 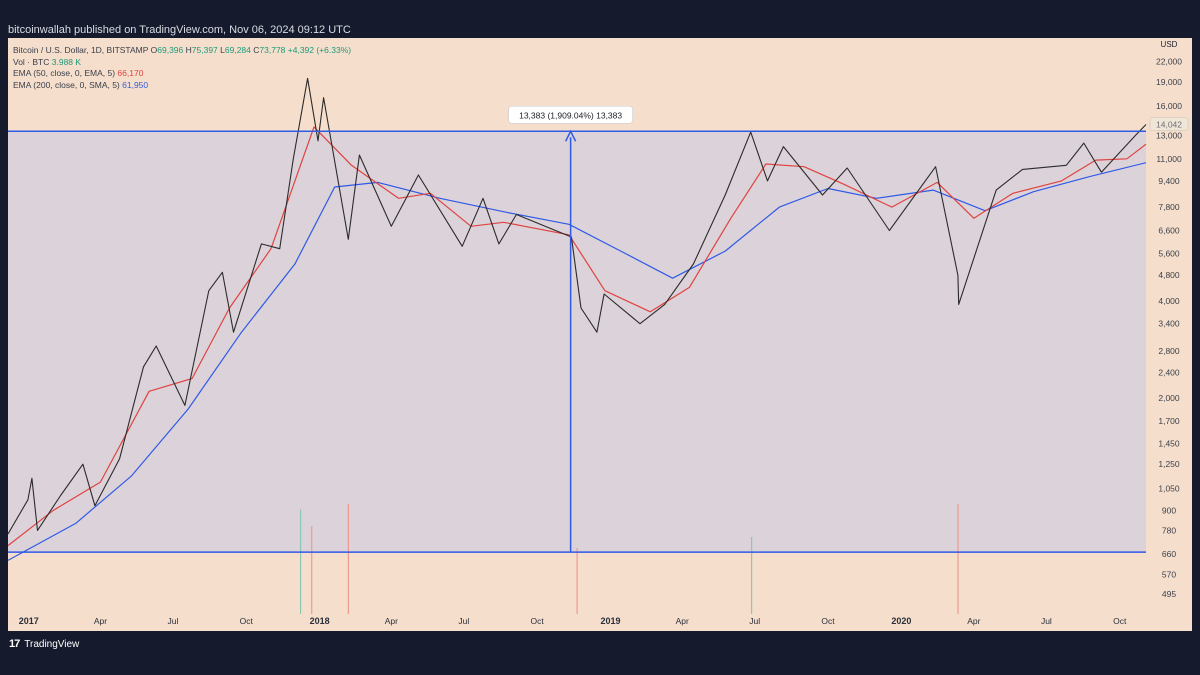 What do you see at coordinates (1169, 554) in the screenshot?
I see `y-tick-label: 660` at bounding box center [1169, 554].